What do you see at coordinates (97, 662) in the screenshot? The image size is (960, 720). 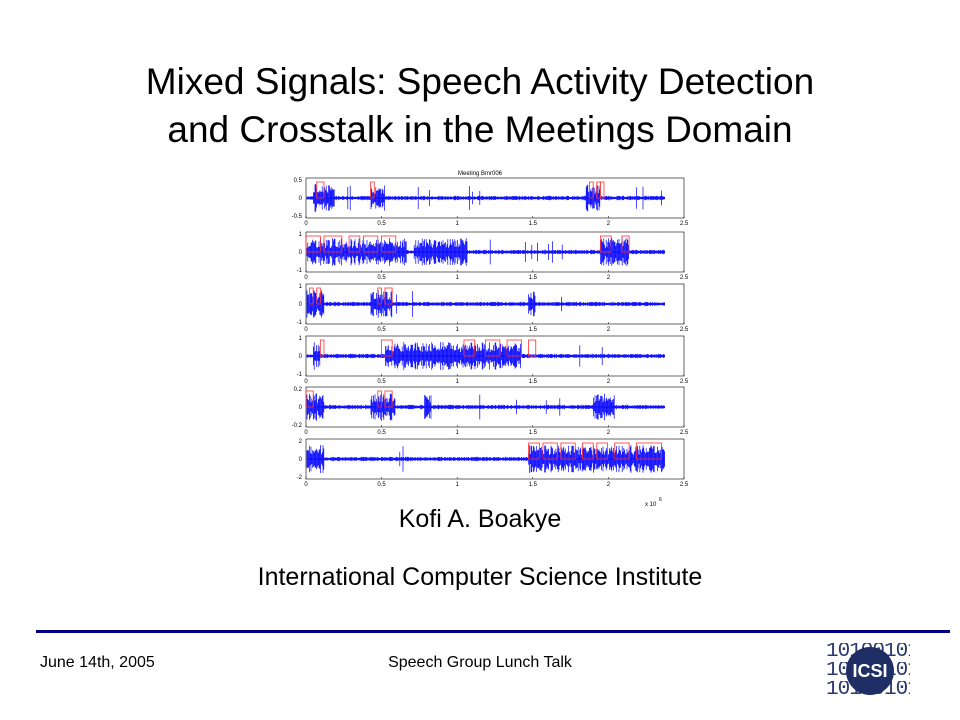 I see `footer-date: June 14th, 2005` at bounding box center [97, 662].